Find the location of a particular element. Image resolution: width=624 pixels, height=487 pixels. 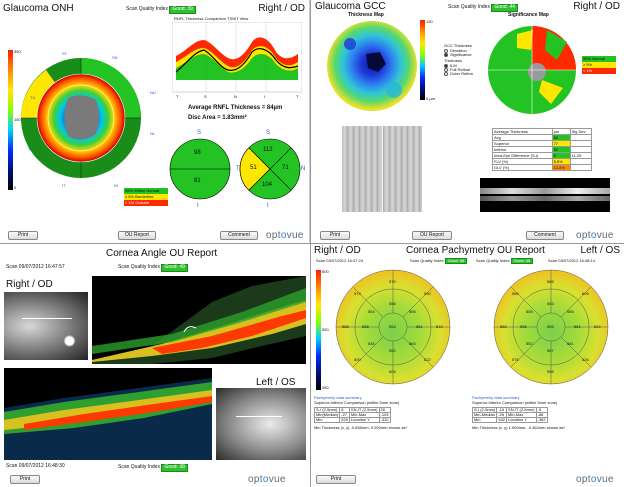

od-inner-value: 551 is located at coordinates (419, 326).